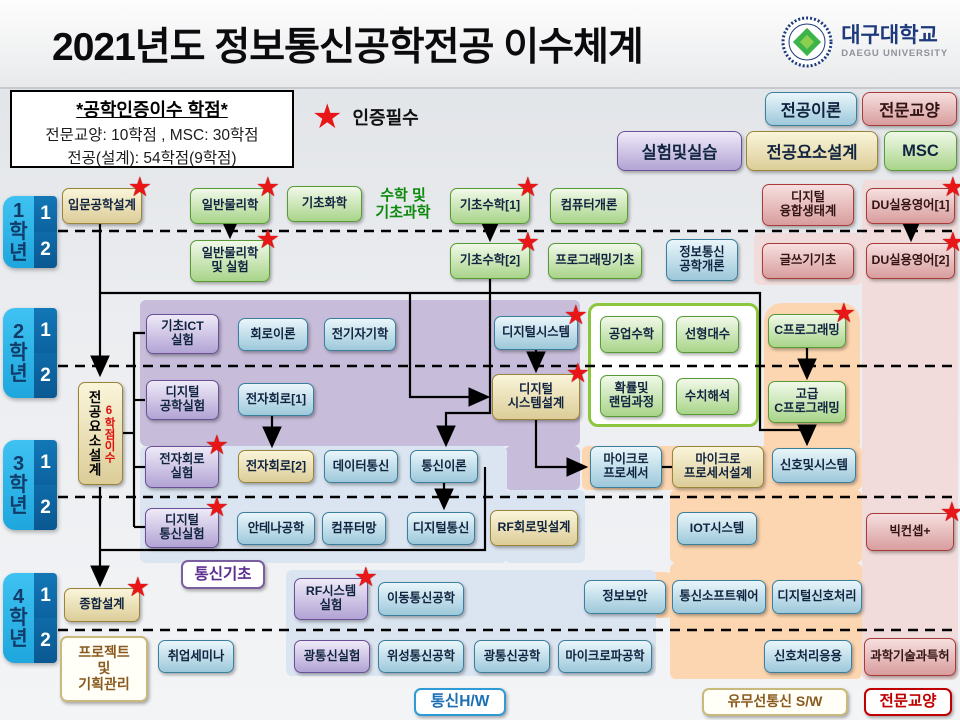 The image size is (960, 720). I want to click on page-title: 2021년도 정보통신공학전공 이수체계, so click(348, 47).